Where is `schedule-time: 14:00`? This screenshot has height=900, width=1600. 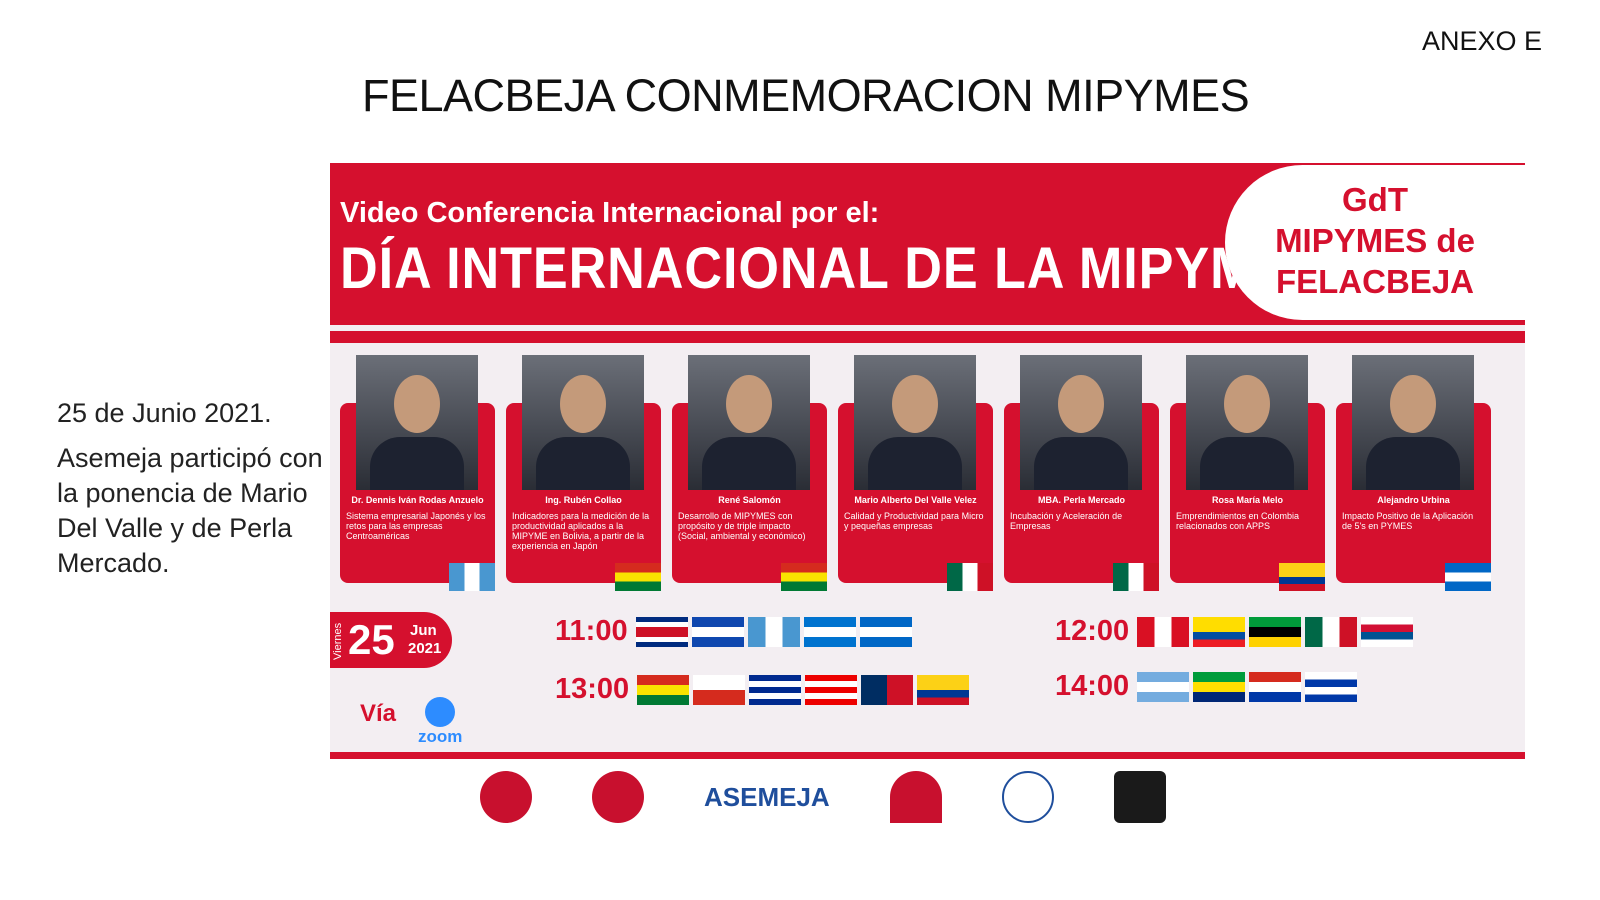 schedule-time: 14:00 is located at coordinates (1092, 686).